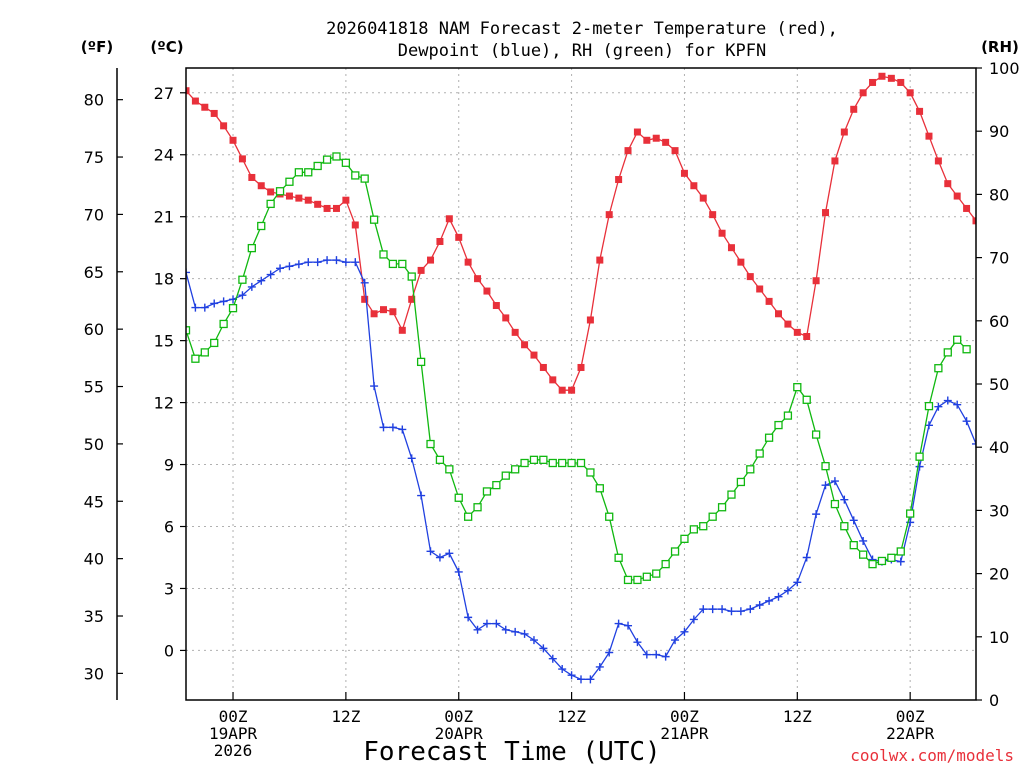 The height and width of the screenshot is (768, 1024). Describe the element at coordinates (459, 733) in the screenshot. I see `x-tick-label: 20APR` at that location.